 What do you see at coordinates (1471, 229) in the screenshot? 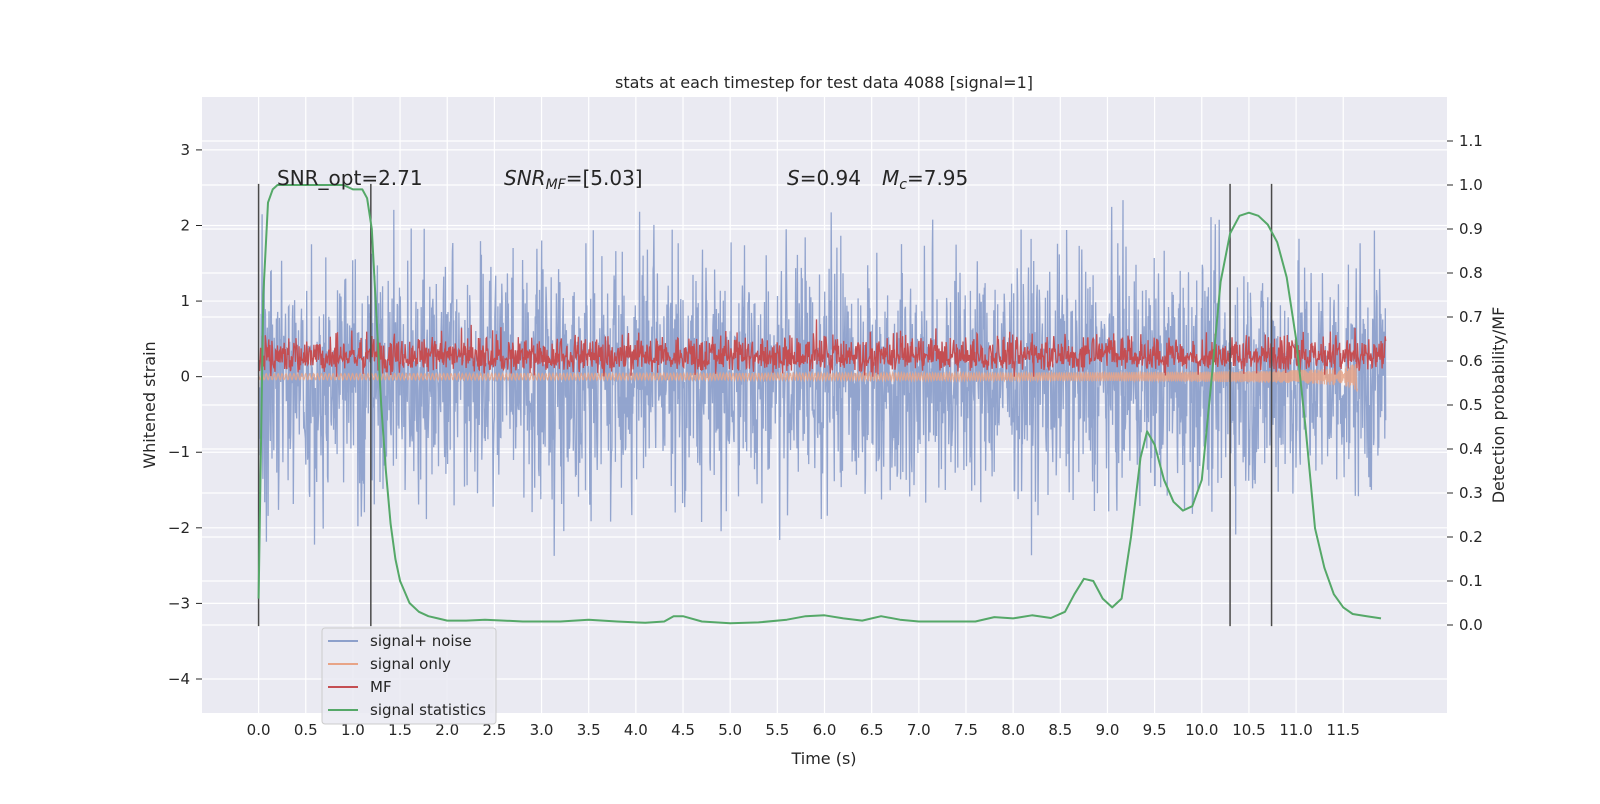
I see `y-right-tick-label: 0.9` at bounding box center [1471, 229].